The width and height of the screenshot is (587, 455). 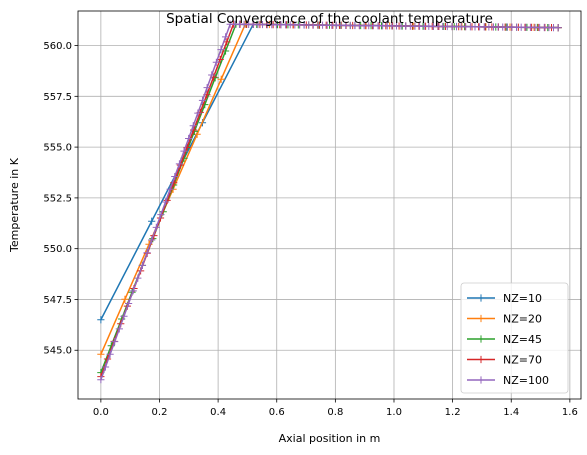 I want to click on x-tick-label: 1.6, so click(x=570, y=412).